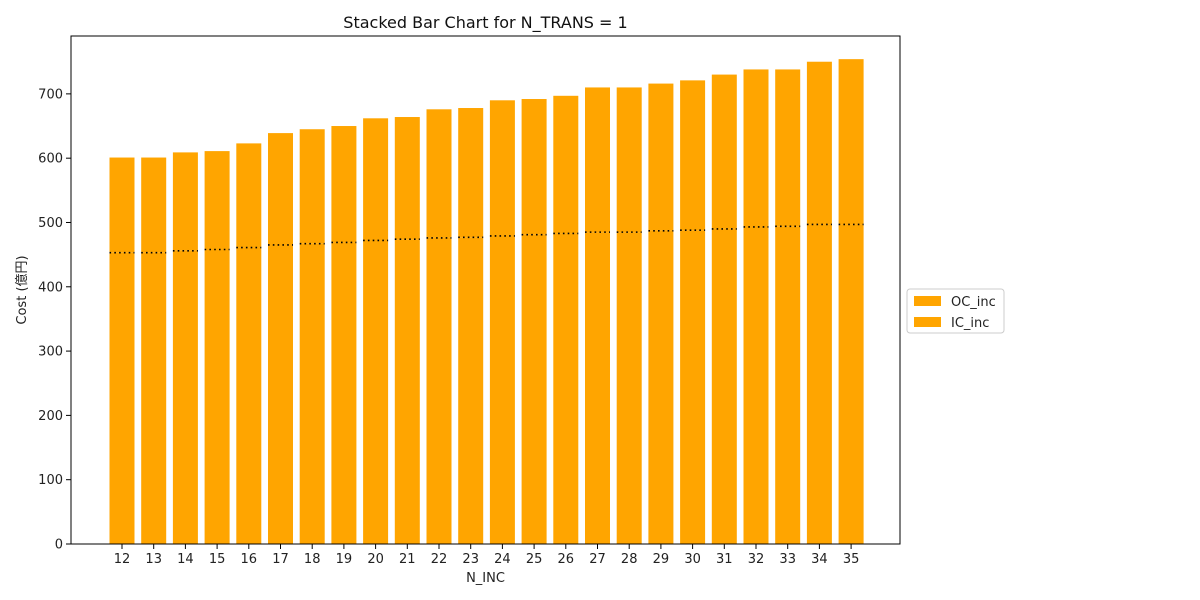  I want to click on y-tick-label: 700, so click(50, 94).